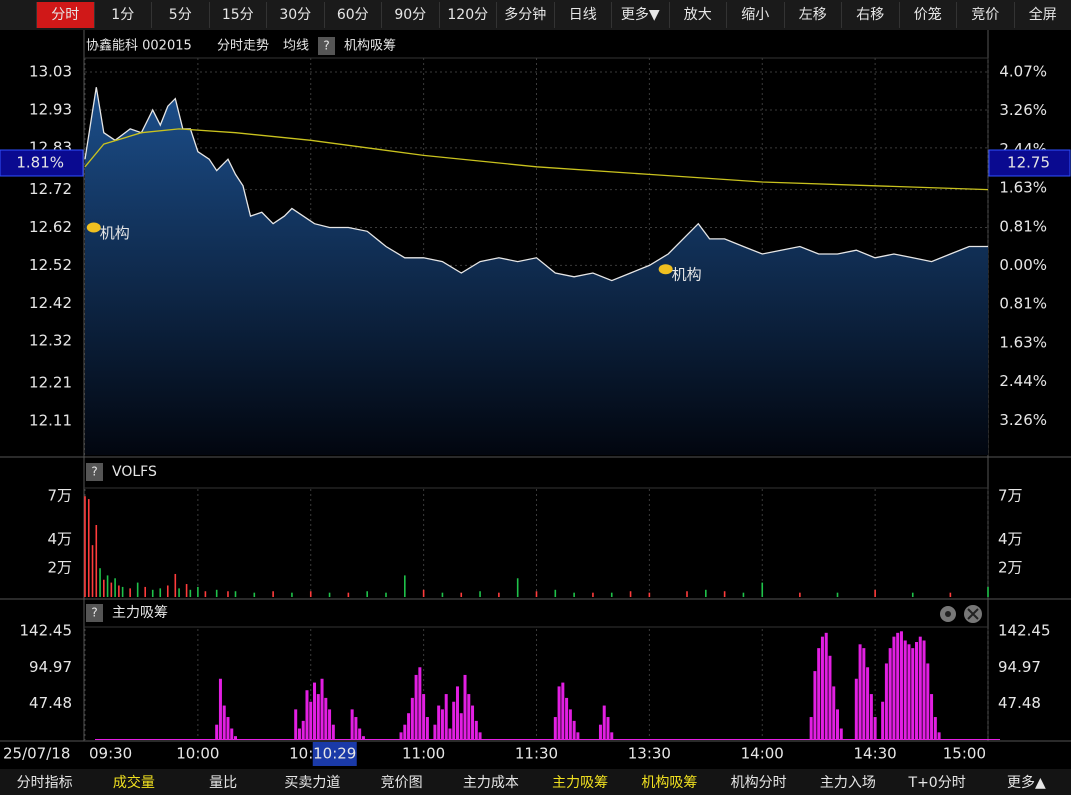 The width and height of the screenshot is (1071, 795). Describe the element at coordinates (223, 783) in the screenshot. I see `tab: 量比` at that location.